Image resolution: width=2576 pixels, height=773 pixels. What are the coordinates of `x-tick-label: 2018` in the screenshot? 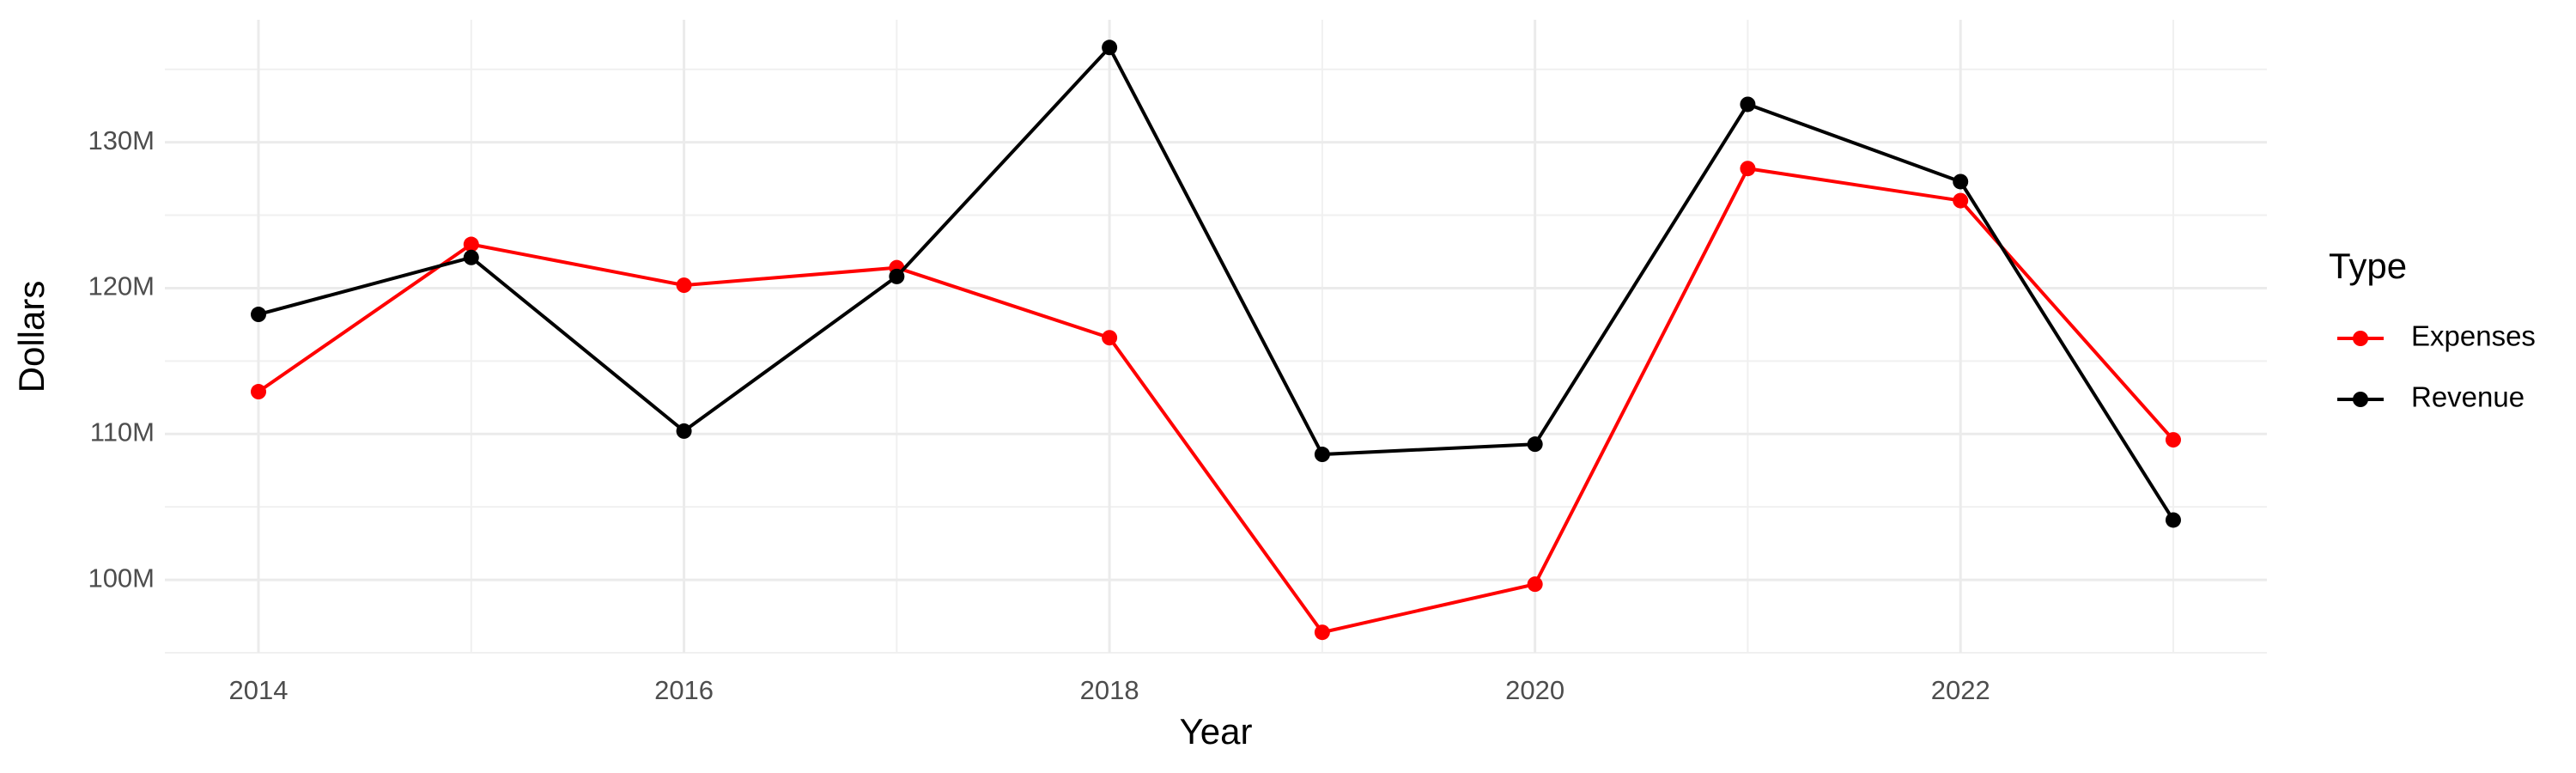 It's located at (1109, 690).